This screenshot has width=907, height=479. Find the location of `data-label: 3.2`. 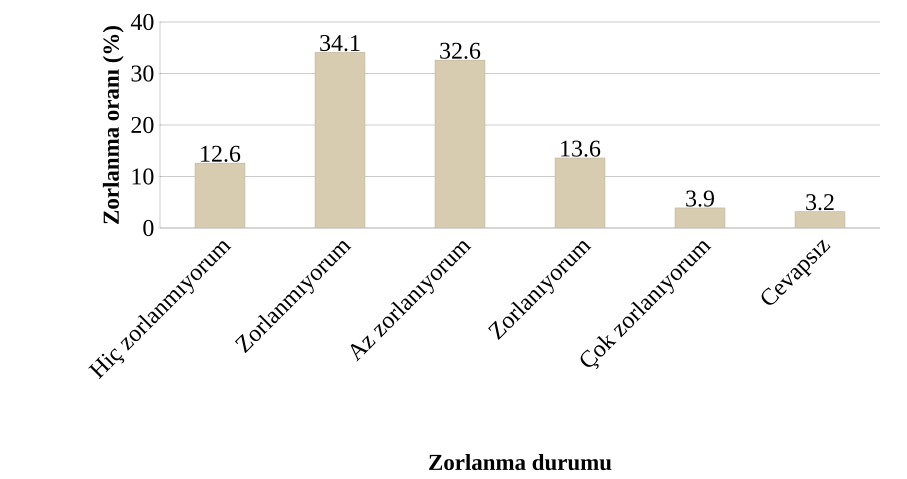

data-label: 3.2 is located at coordinates (820, 202).